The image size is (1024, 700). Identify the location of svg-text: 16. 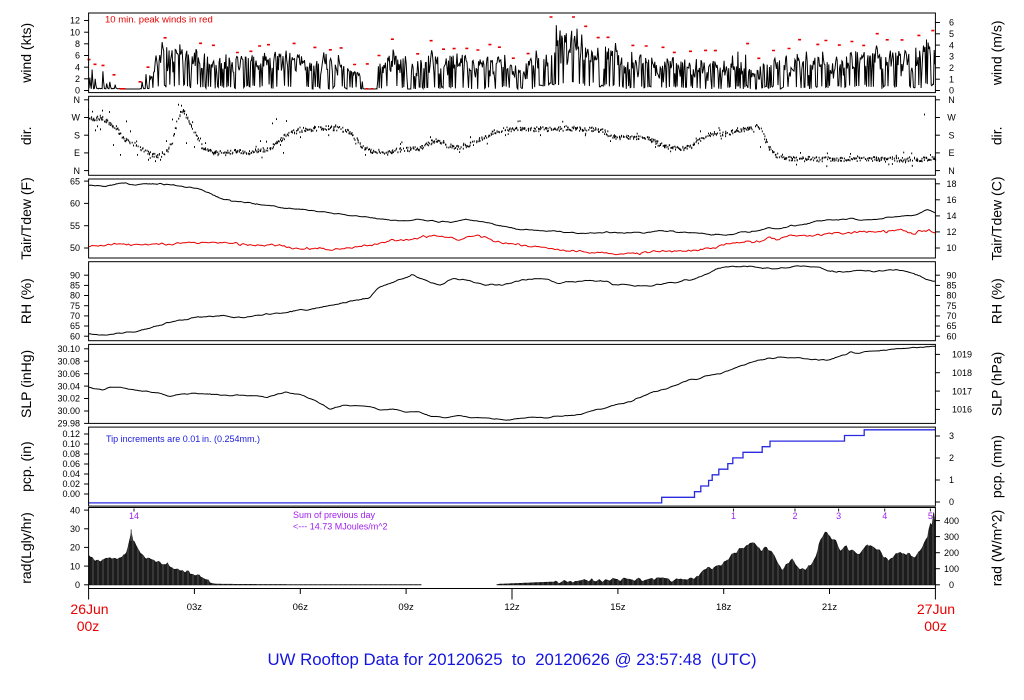
(951, 200).